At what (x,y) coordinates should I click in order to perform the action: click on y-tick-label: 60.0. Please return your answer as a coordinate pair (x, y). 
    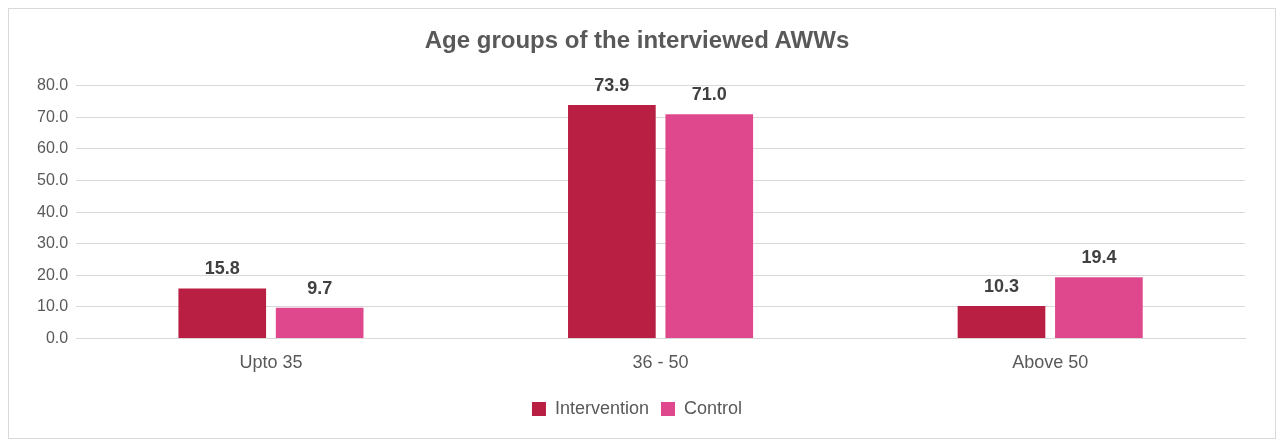
    Looking at the image, I should click on (53, 148).